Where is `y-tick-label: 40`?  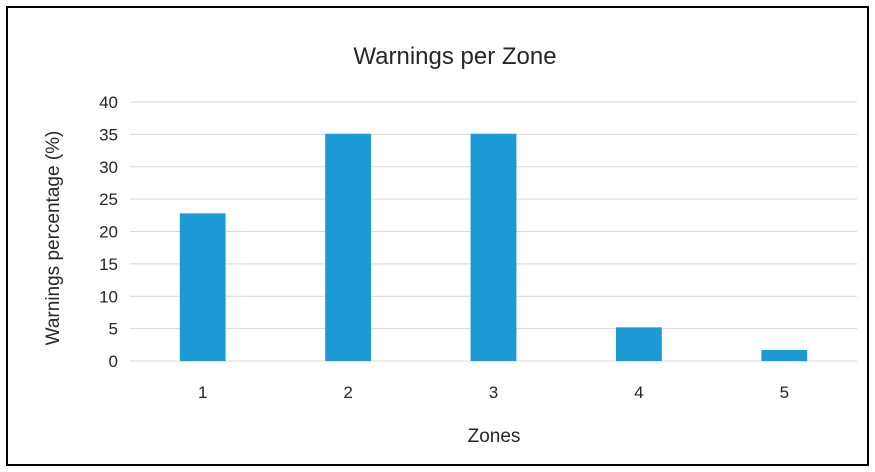 y-tick-label: 40 is located at coordinates (108, 102).